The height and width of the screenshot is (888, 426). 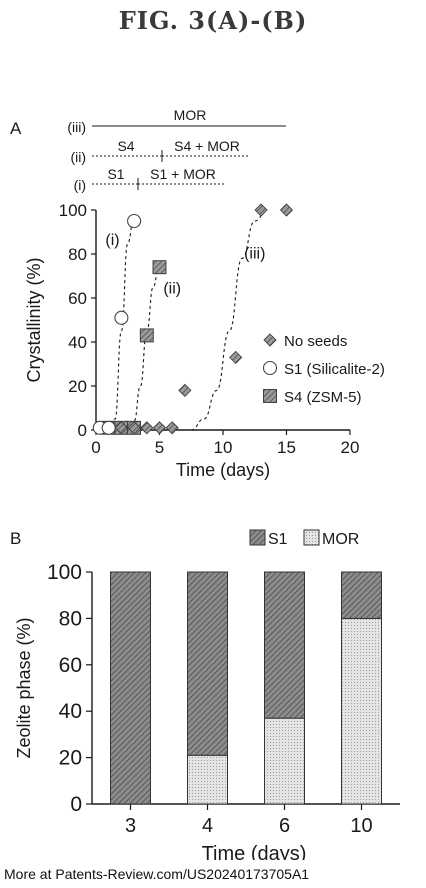 What do you see at coordinates (78, 157) in the screenshot?
I see `stage-bar-label-ii: (ii)` at bounding box center [78, 157].